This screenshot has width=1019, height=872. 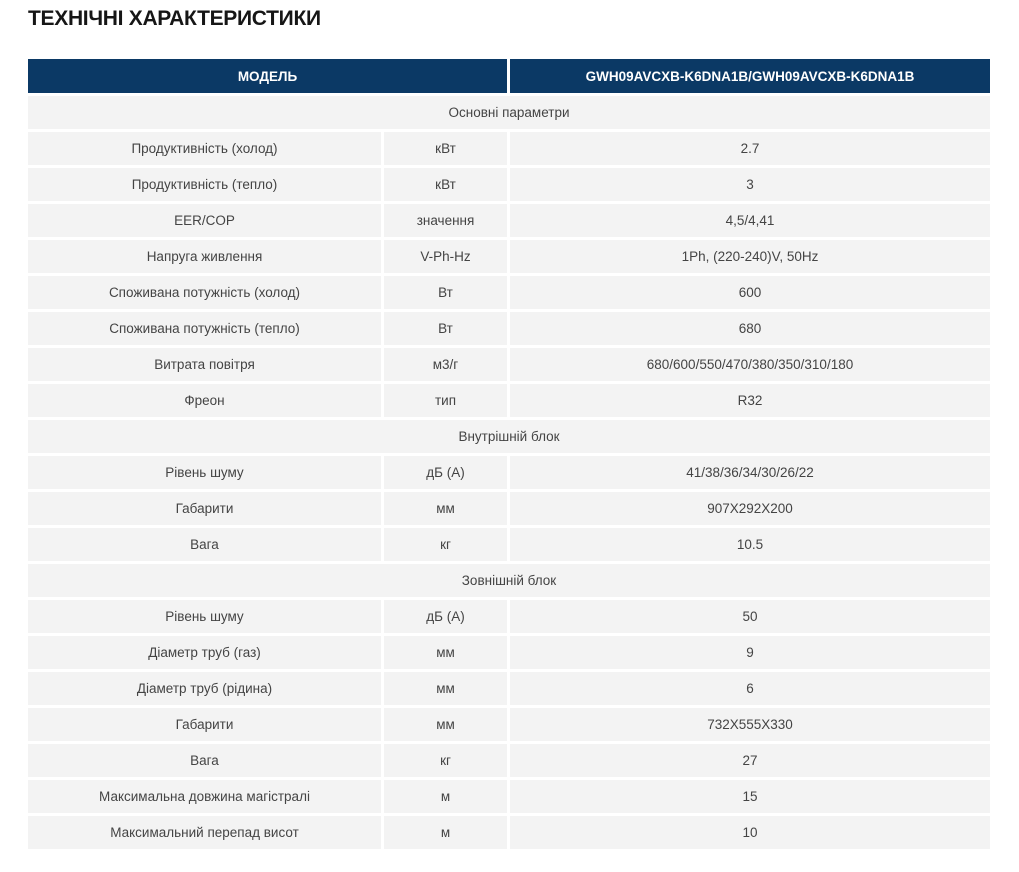 What do you see at coordinates (750, 400) in the screenshot?
I see `value-cell: R32` at bounding box center [750, 400].